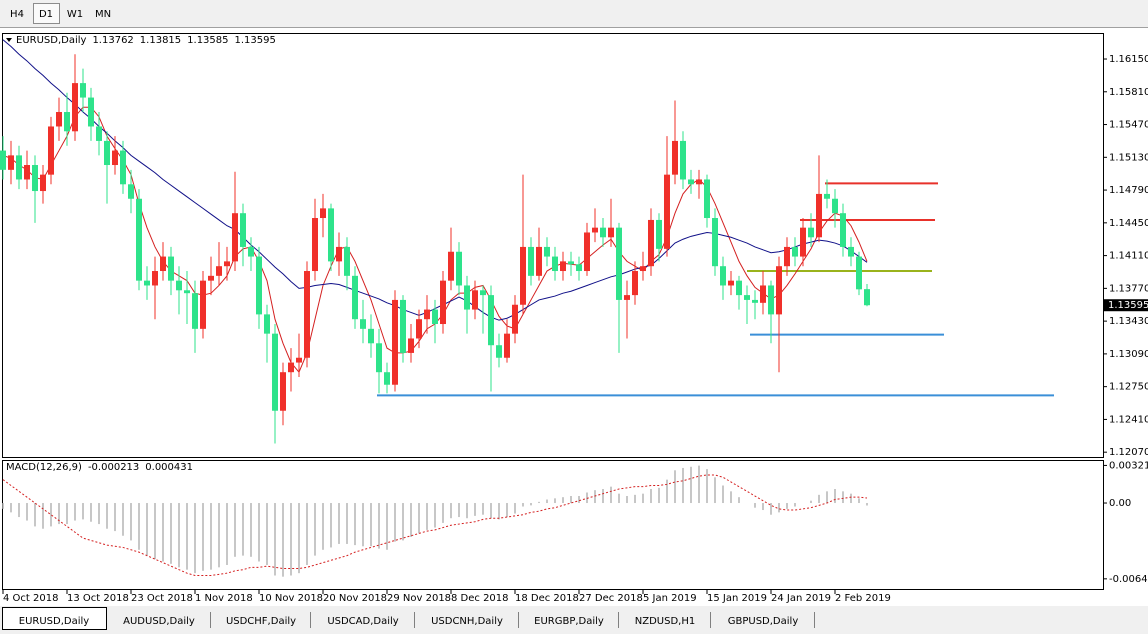 Image resolution: width=1148 pixels, height=634 pixels. Describe the element at coordinates (569, 621) in the screenshot. I see `tab-label: EURGBP,Daily` at that location.